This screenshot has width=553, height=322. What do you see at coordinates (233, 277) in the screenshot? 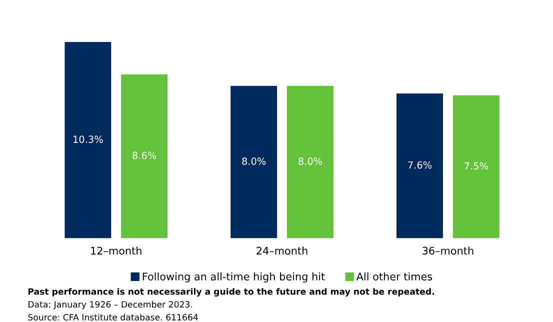
I see `legend-label: Following an all-time high being hit` at bounding box center [233, 277].